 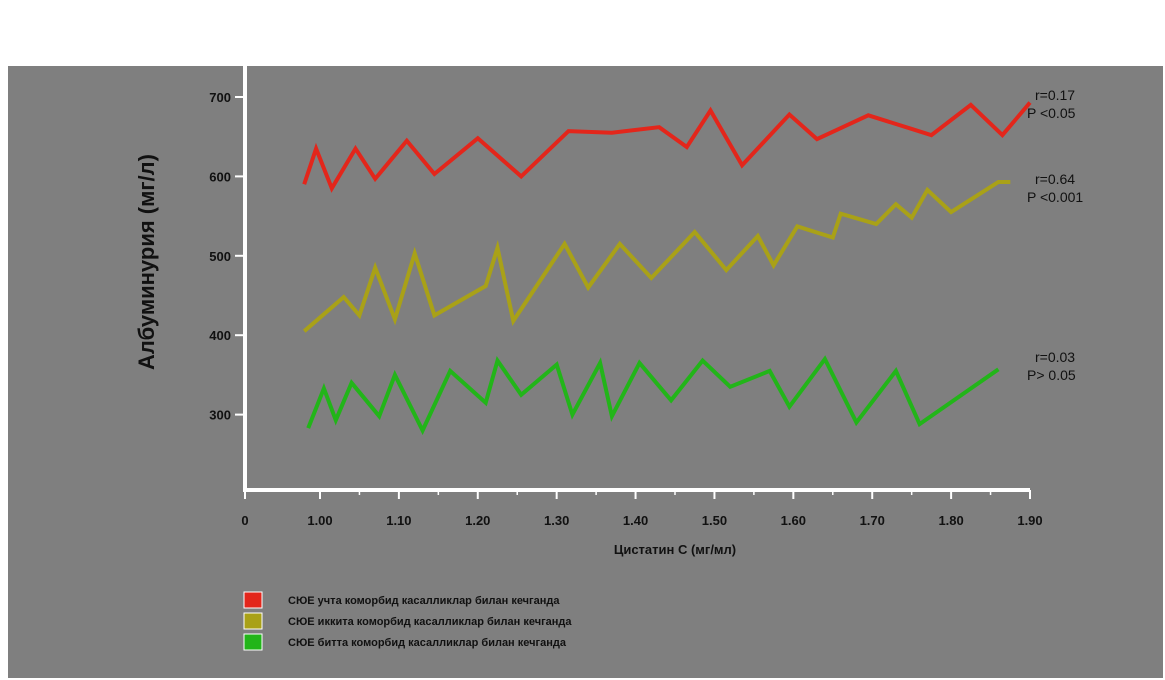 I want to click on x-tick-label: 1.60, so click(x=793, y=520).